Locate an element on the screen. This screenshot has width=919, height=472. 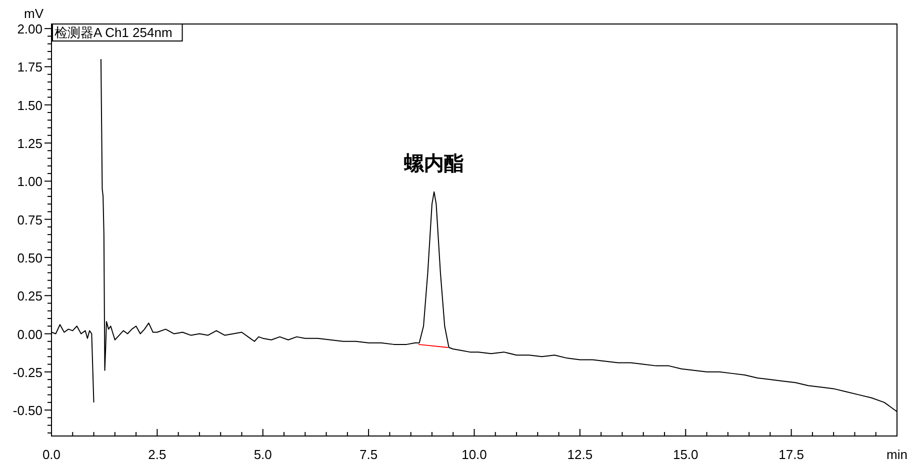
y-tick-label: 1.25 is located at coordinates (29, 144).